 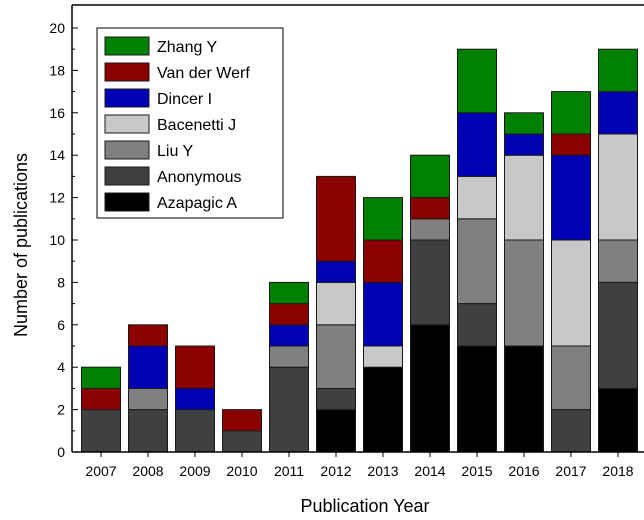 I want to click on bar-zhang-y-2018, so click(x=618, y=70).